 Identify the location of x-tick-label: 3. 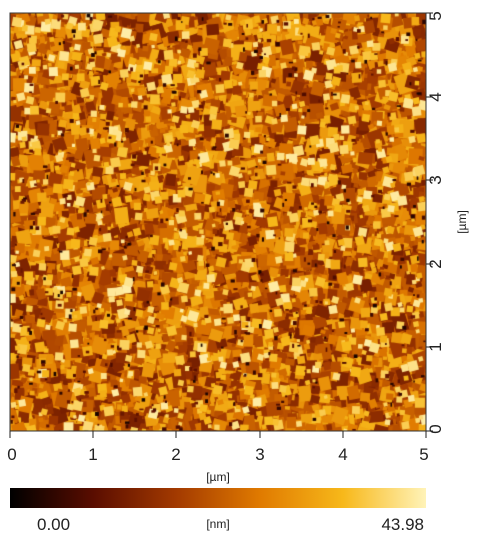
(259, 454).